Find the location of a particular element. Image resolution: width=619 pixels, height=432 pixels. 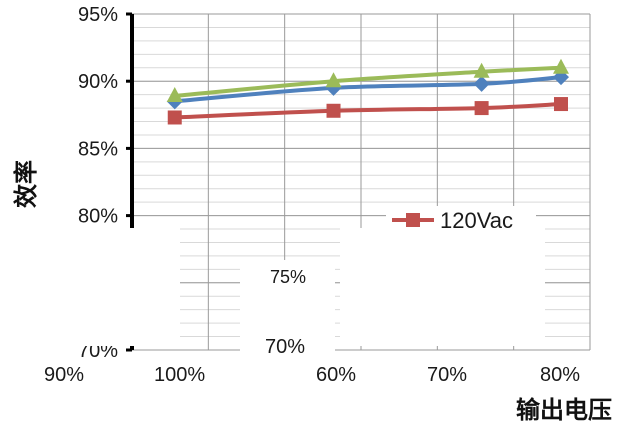

y-tick-label: 85% is located at coordinates (98, 149).